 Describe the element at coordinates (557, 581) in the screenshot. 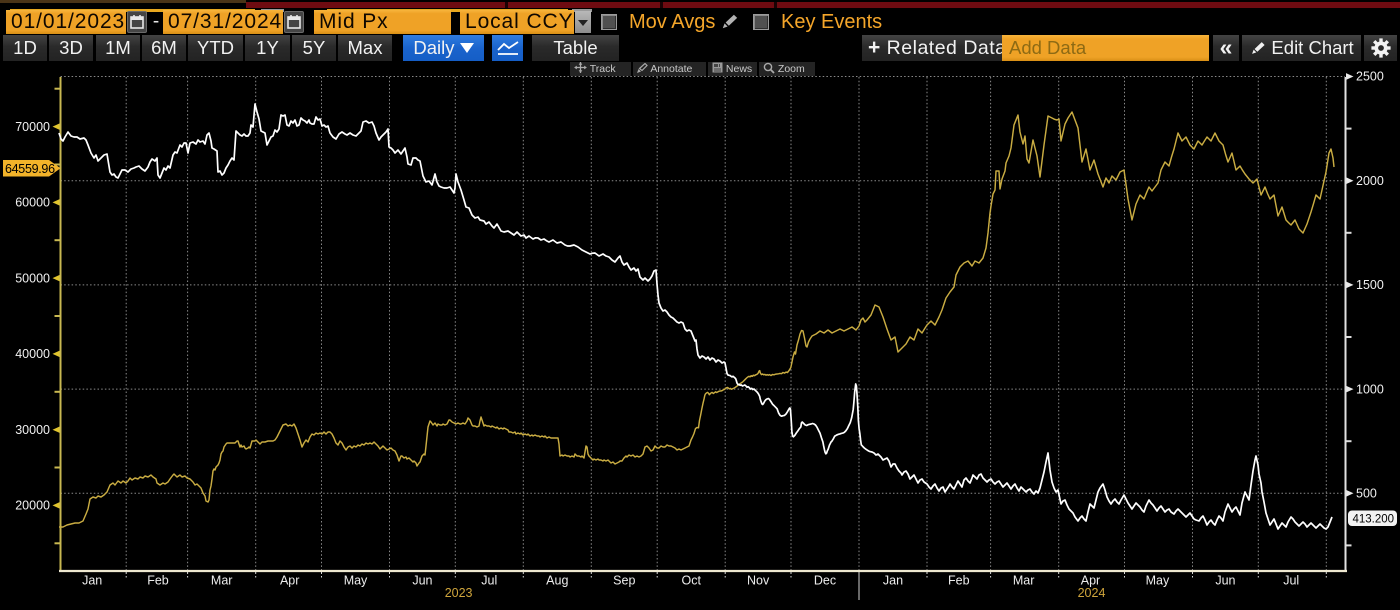

I see `svg-text: Aug` at that location.